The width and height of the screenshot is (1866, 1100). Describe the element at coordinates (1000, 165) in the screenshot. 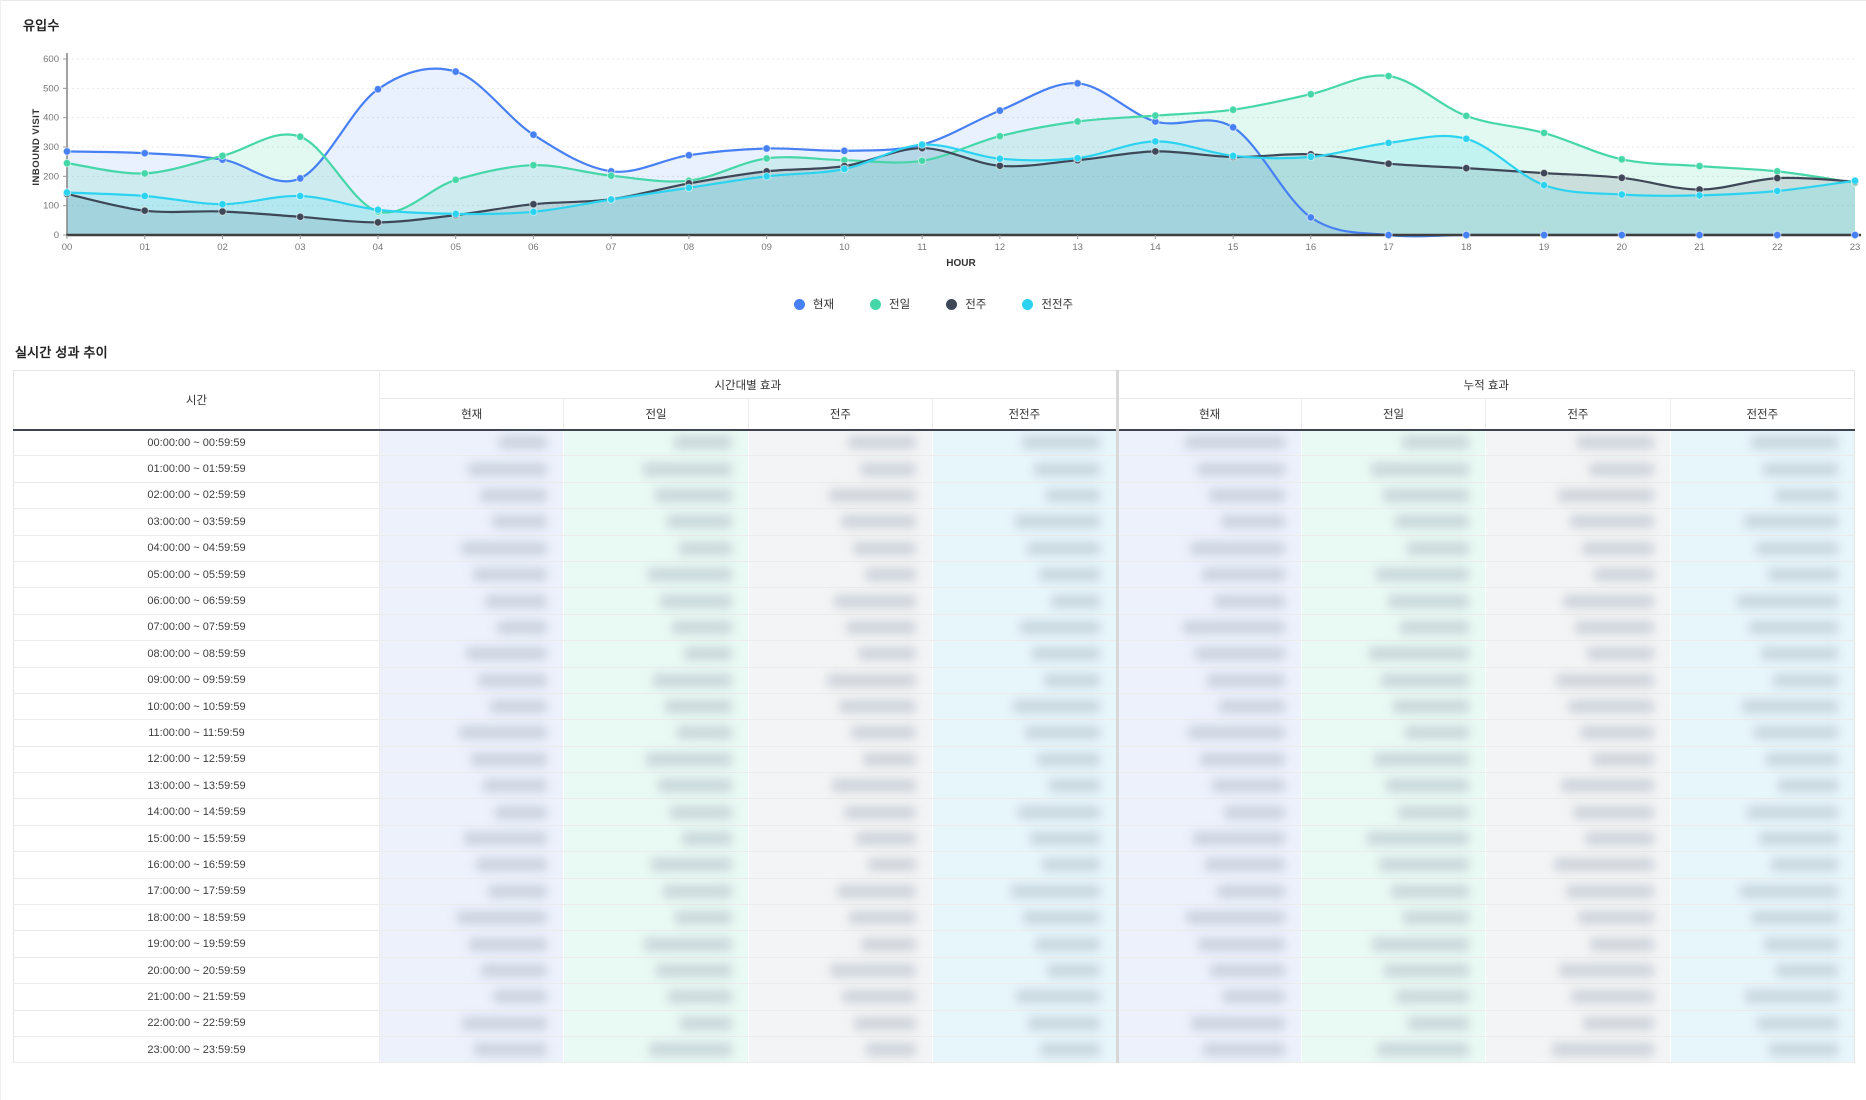

I see `data-point-전주-12` at that location.